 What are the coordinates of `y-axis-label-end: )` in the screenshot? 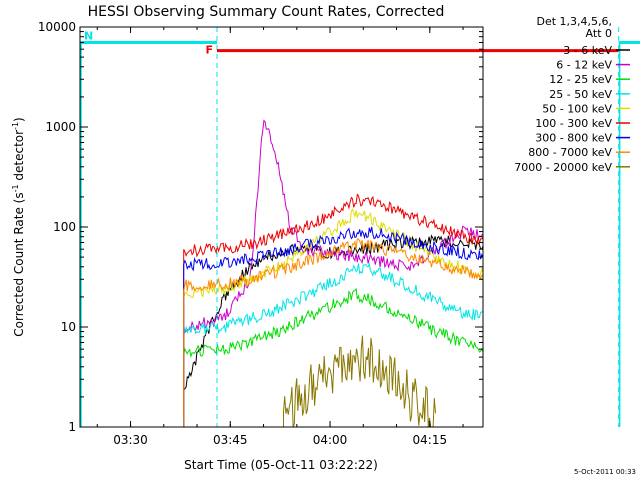 It's located at (19, 119).